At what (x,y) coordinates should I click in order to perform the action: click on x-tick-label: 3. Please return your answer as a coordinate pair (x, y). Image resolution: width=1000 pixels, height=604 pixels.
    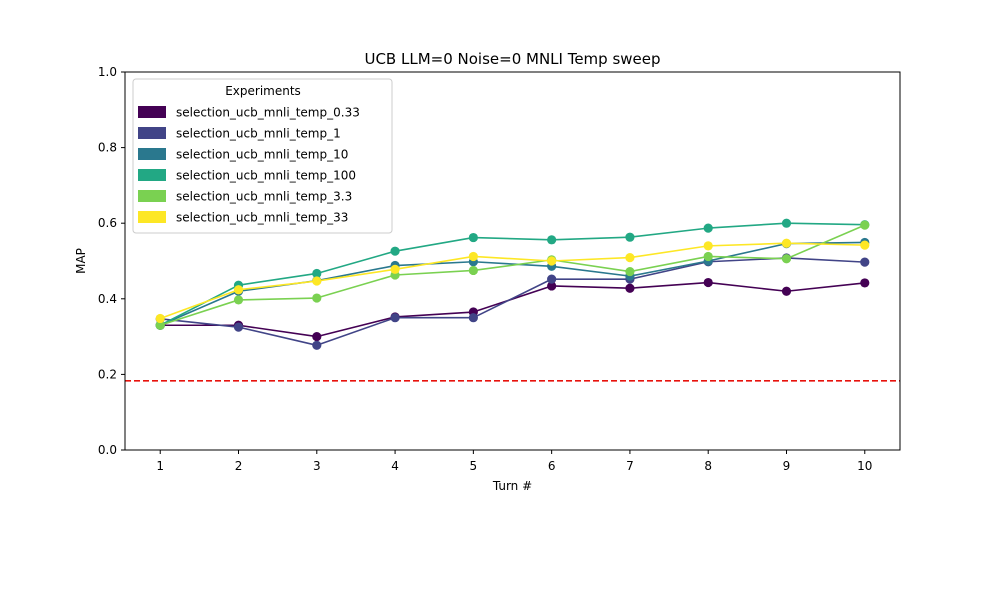
    Looking at the image, I should click on (317, 466).